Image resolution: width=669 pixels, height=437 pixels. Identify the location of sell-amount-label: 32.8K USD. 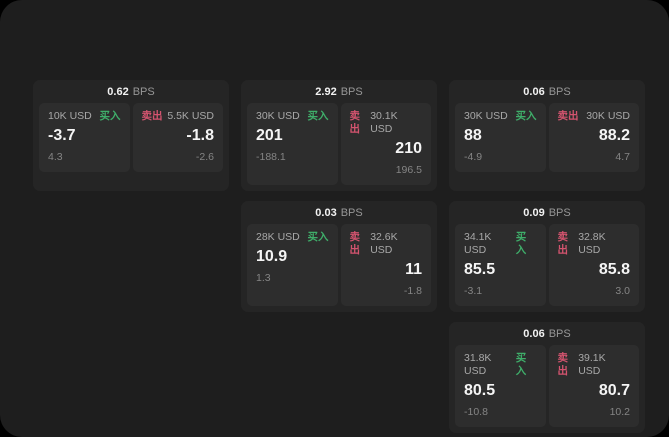
(592, 243).